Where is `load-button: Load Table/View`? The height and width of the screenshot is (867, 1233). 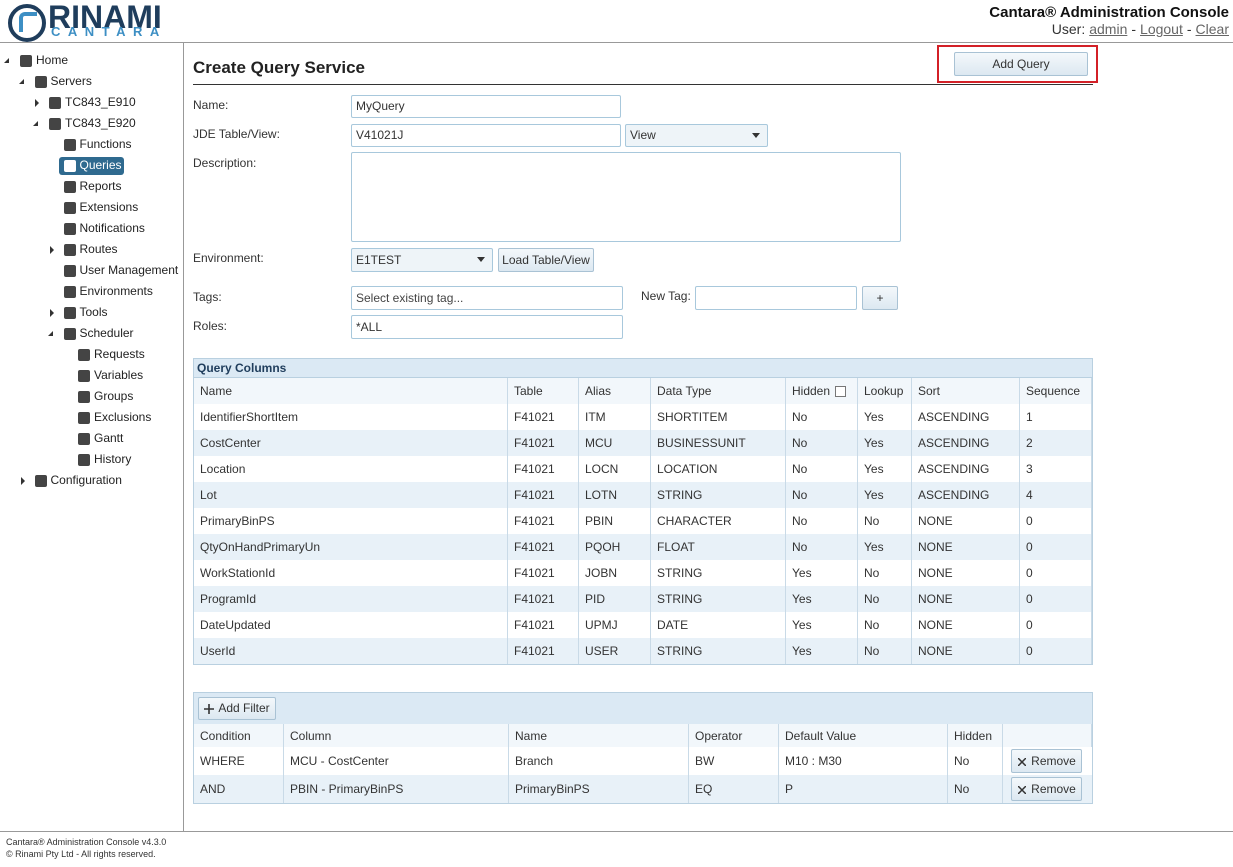
load-button: Load Table/View is located at coordinates (546, 260).